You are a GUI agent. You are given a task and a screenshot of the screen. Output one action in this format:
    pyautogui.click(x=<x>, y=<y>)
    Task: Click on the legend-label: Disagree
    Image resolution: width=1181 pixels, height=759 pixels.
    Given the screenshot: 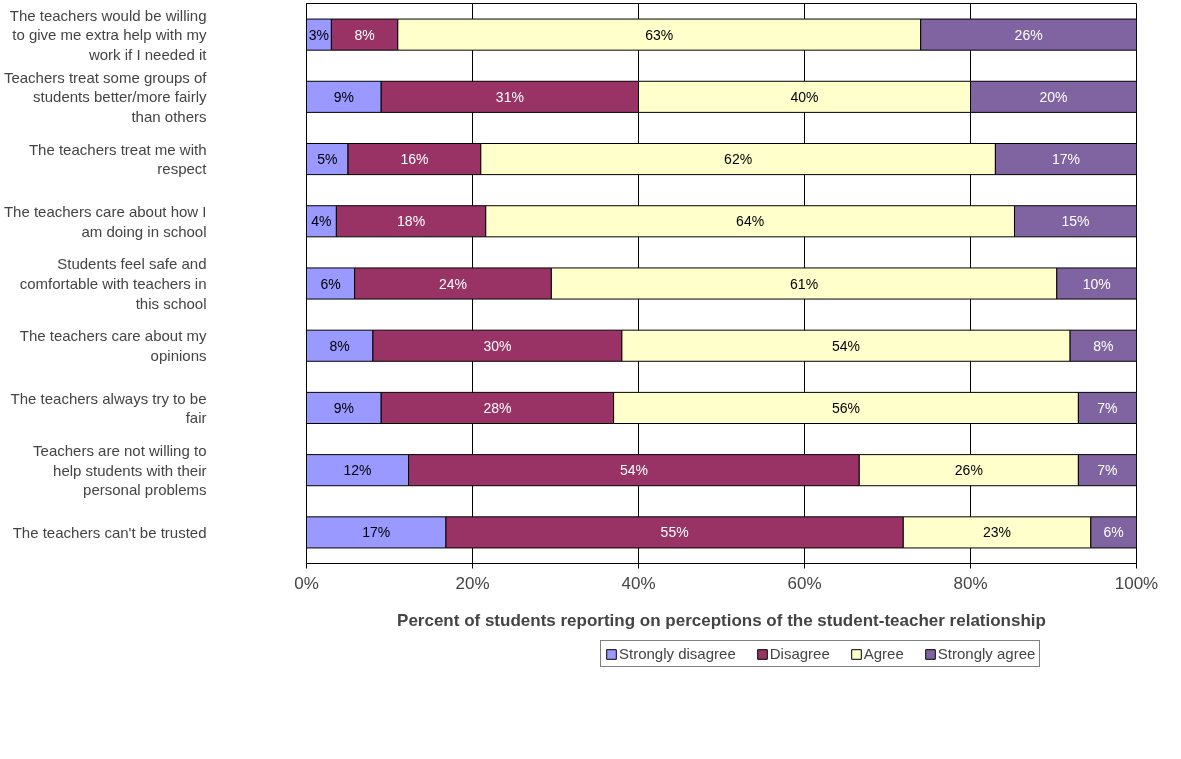 What is the action you would take?
    pyautogui.click(x=799, y=653)
    